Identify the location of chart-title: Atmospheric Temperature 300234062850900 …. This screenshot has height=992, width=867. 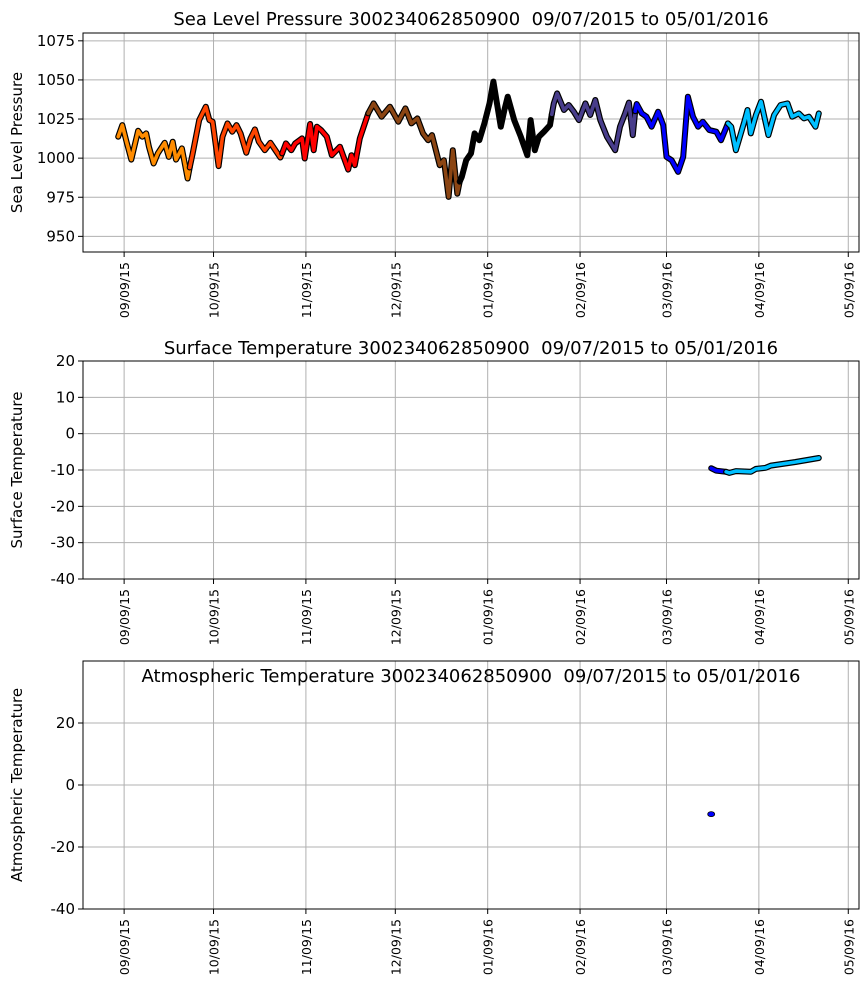
(471, 676).